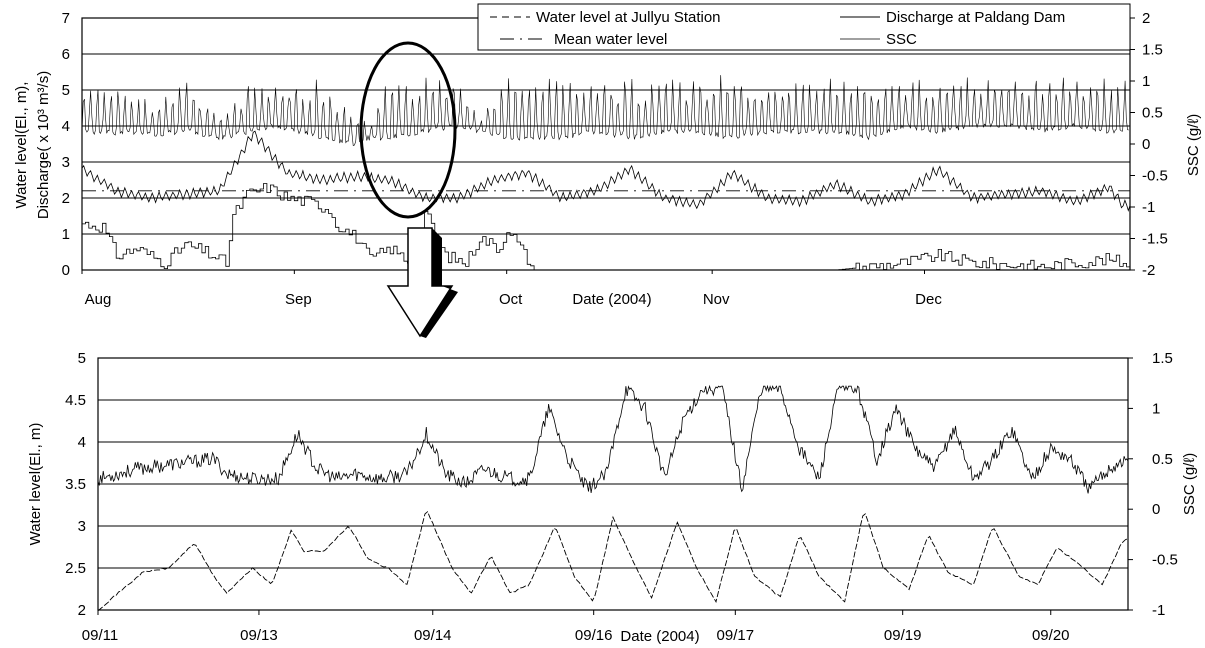 This screenshot has width=1205, height=648. Describe the element at coordinates (1146, 81) in the screenshot. I see `top-y2-tick-label: 1` at that location.